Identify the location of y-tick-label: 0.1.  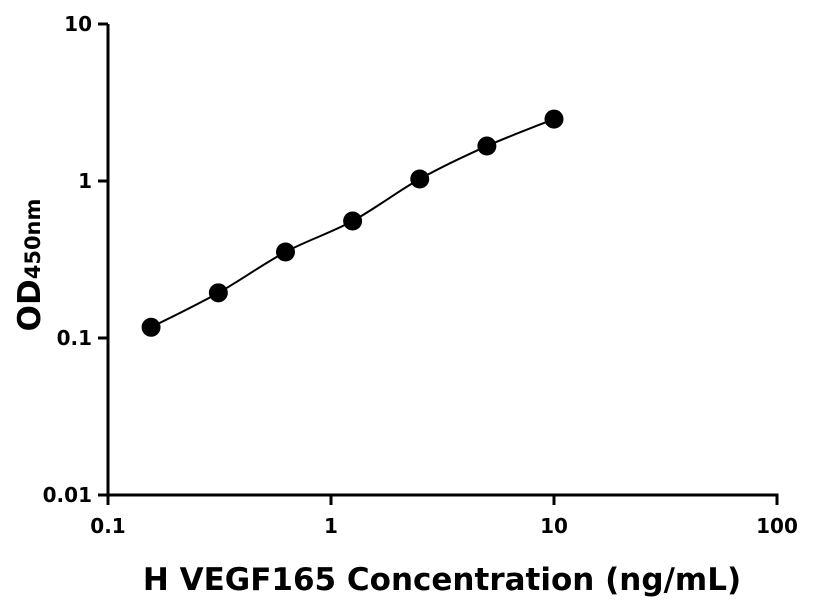
(74, 338).